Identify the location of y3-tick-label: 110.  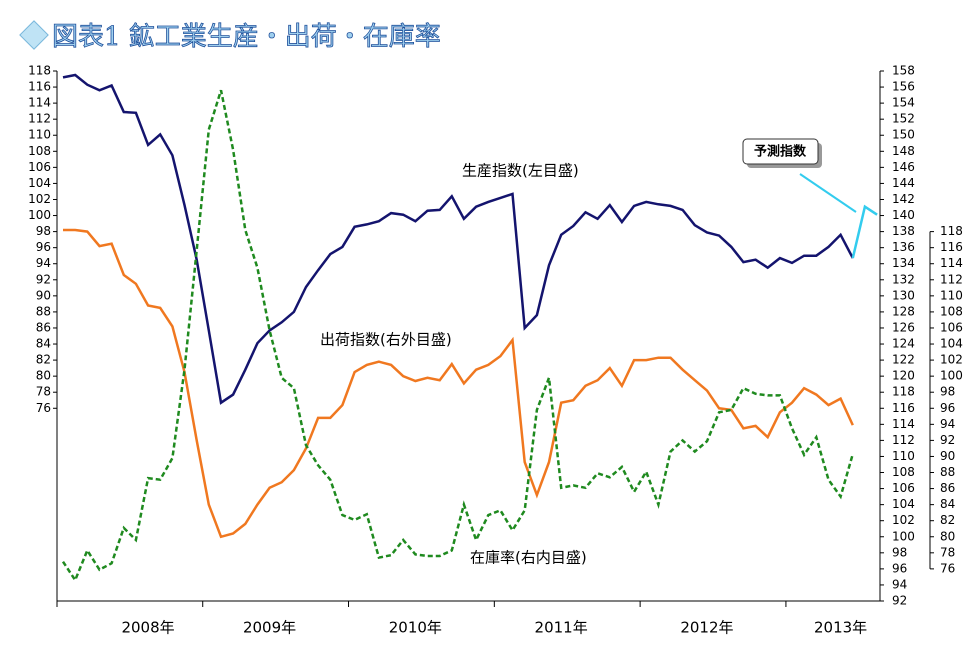
(951, 295).